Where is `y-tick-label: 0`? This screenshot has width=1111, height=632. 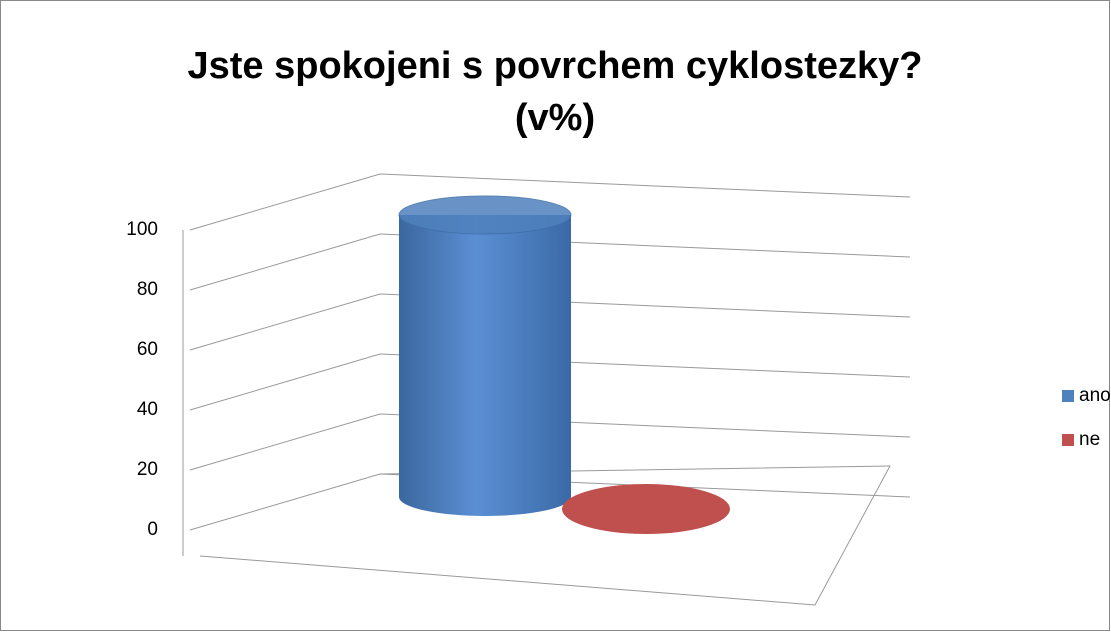
y-tick-label: 0 is located at coordinates (152, 529).